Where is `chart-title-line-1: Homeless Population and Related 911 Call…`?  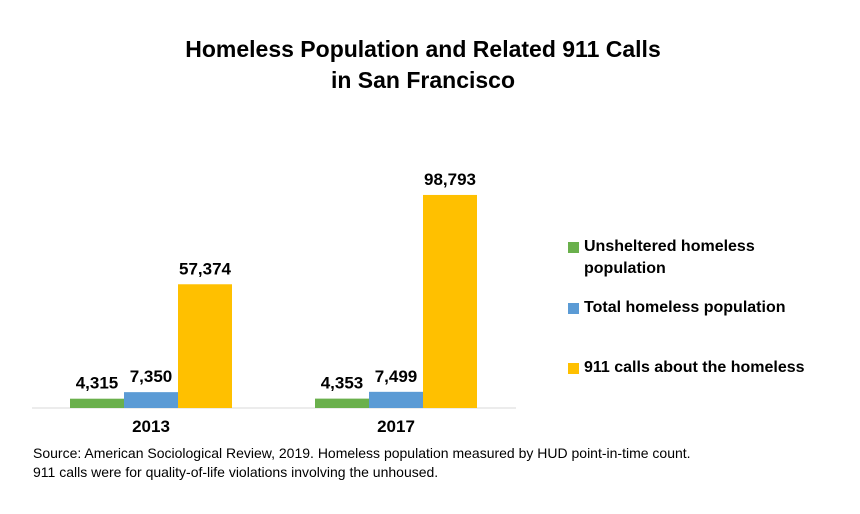
chart-title-line-1: Homeless Population and Related 911 Call… is located at coordinates (423, 49).